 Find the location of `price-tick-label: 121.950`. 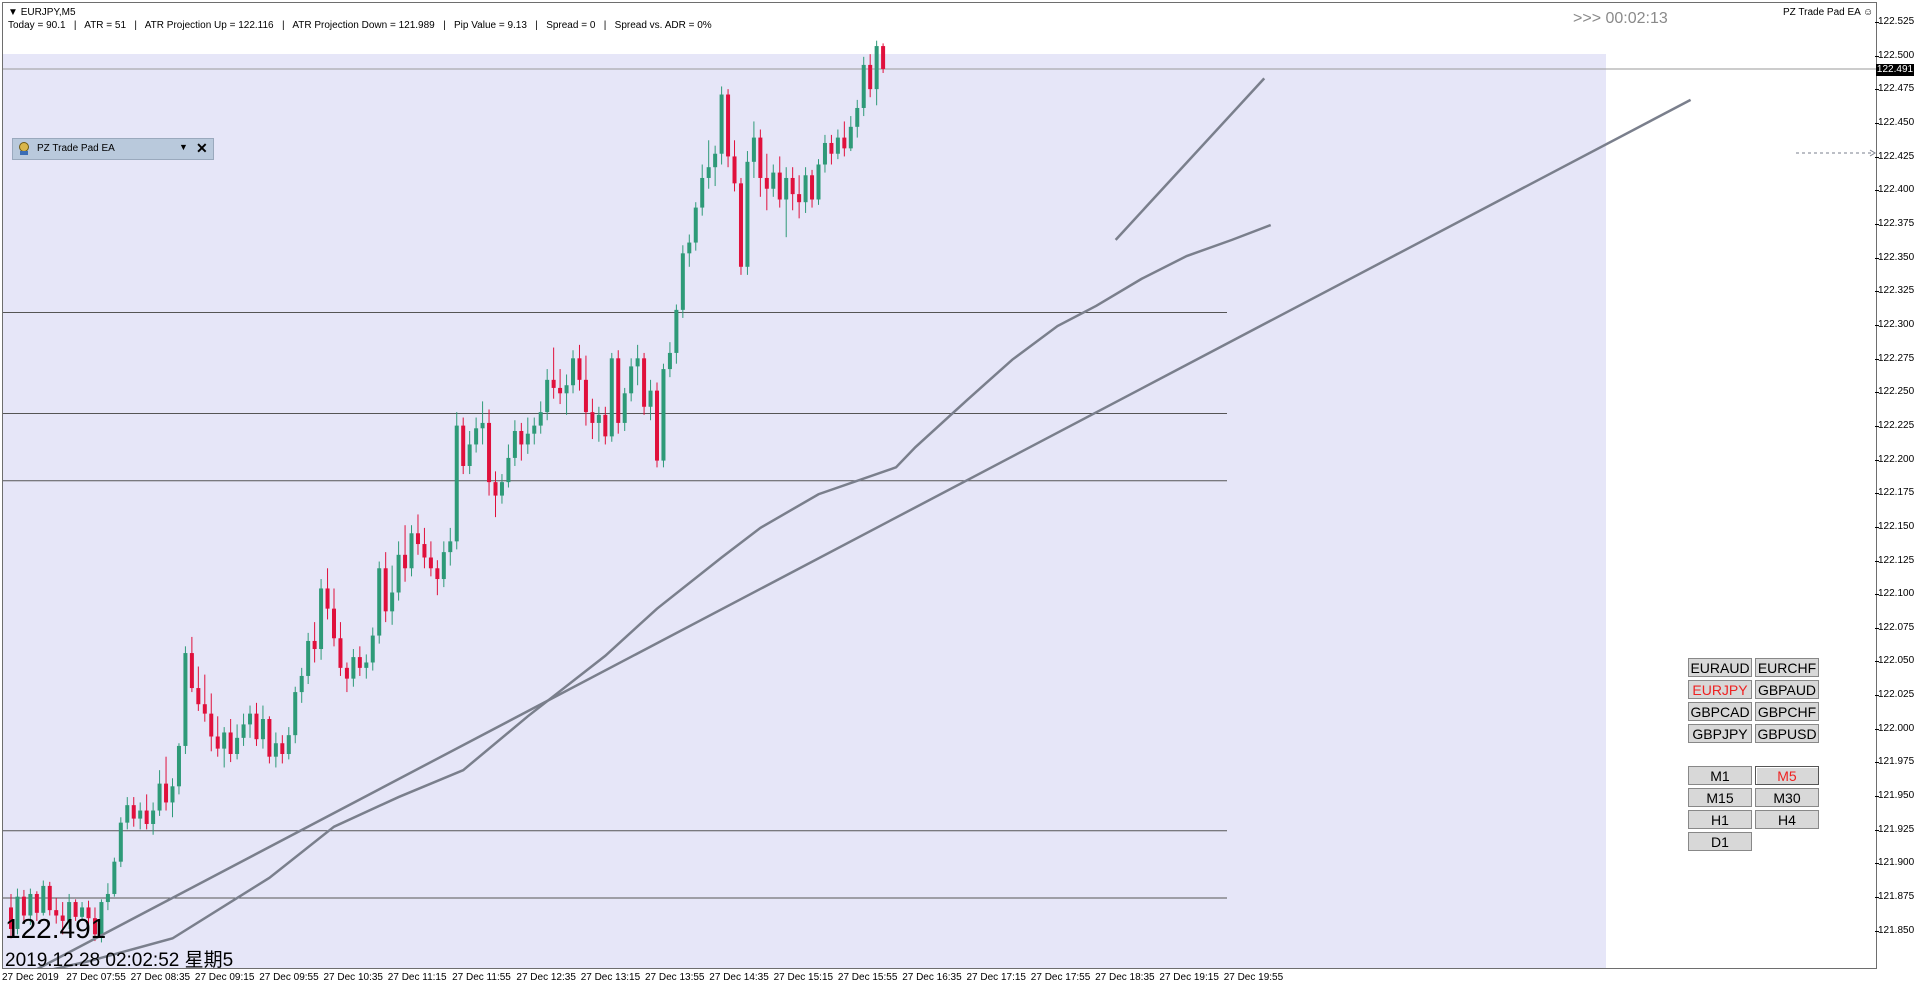

price-tick-label: 121.950 is located at coordinates (1896, 796).